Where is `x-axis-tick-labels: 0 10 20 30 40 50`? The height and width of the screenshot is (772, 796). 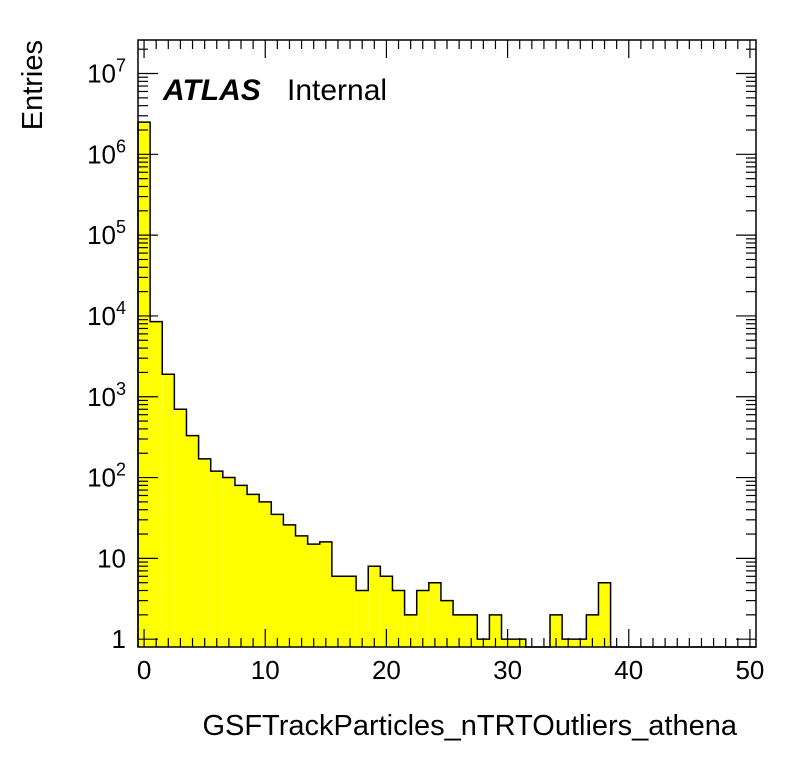
x-axis-tick-labels: 0 10 20 30 40 50 is located at coordinates (451, 670).